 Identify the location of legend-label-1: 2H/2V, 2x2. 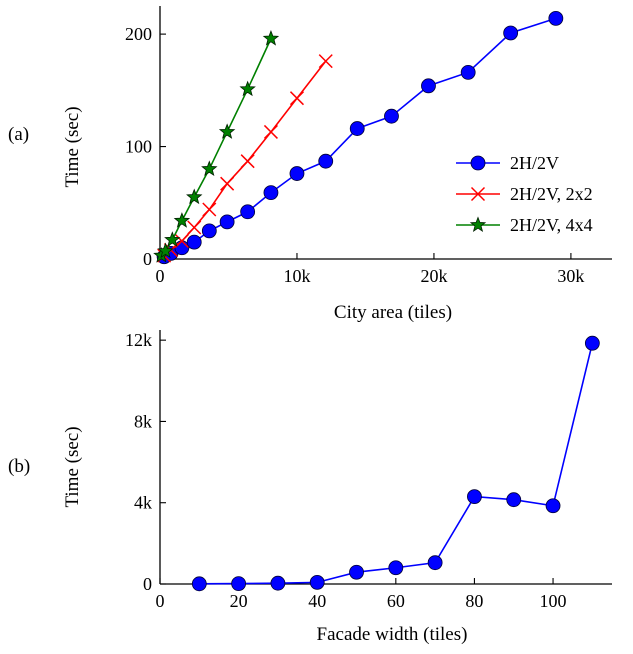
(551, 194).